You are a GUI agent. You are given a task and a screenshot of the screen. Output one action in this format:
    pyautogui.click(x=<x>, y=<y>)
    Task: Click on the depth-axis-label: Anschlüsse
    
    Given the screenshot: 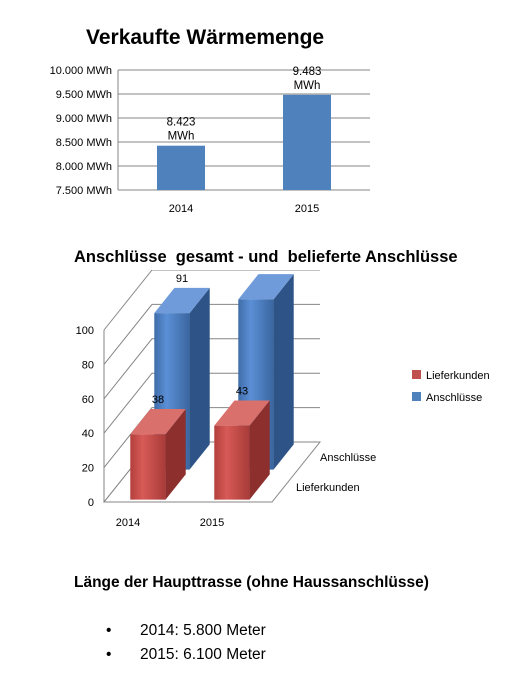 What is the action you would take?
    pyautogui.click(x=348, y=458)
    